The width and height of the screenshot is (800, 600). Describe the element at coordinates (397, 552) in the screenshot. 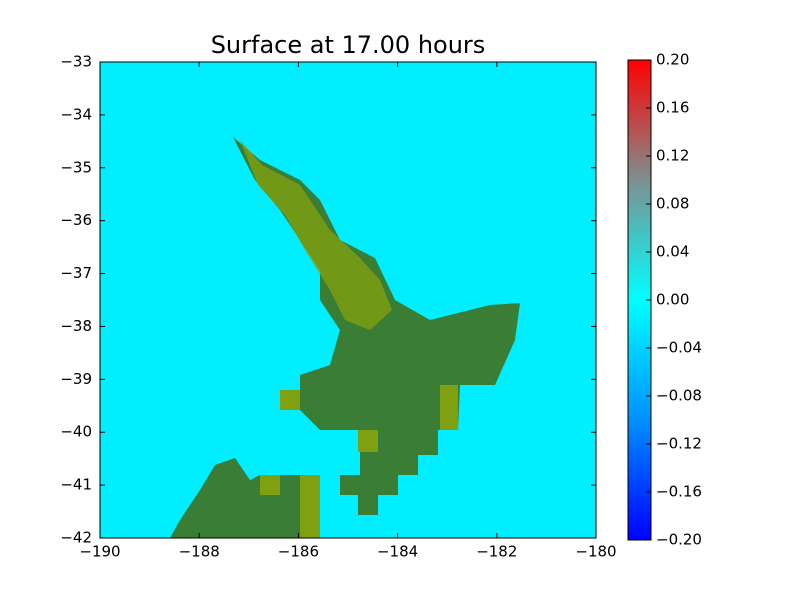

I see `x-tick-label: −184` at that location.